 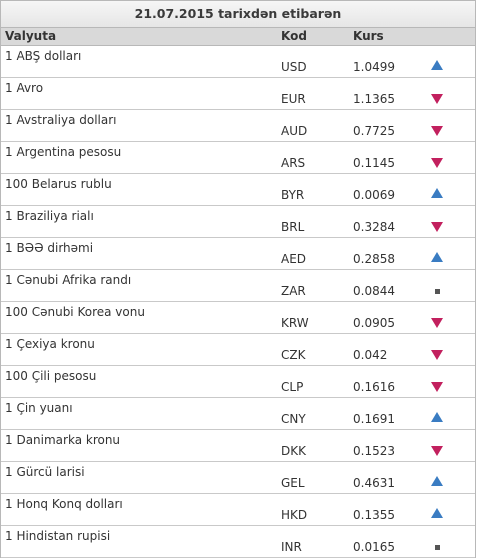 I want to click on currency-name: 1 Hindistan rupisi, so click(x=58, y=536).